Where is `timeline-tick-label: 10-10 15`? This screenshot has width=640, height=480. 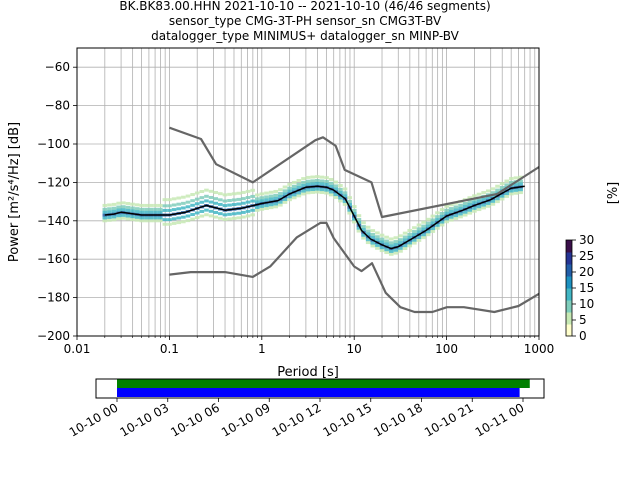 timeline-tick-label: 10-10 15 is located at coordinates (348, 419).